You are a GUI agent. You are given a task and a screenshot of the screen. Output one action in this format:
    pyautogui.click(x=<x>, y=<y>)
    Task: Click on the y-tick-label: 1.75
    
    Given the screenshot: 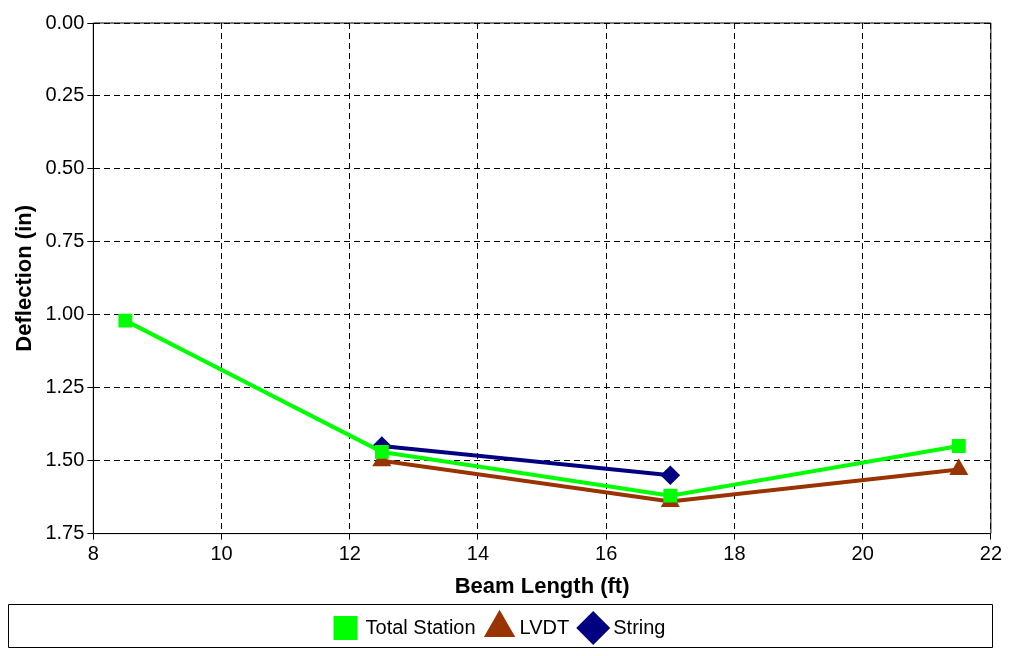 What is the action you would take?
    pyautogui.click(x=65, y=532)
    